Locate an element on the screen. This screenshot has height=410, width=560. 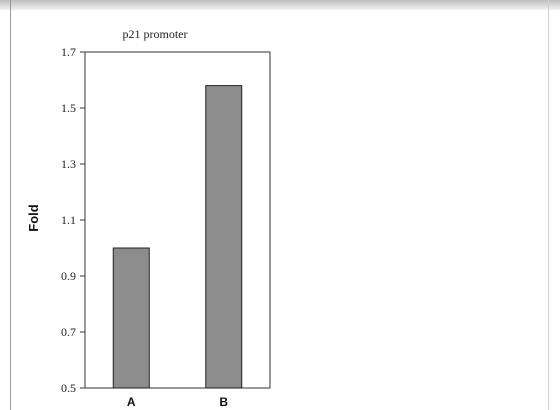
y-tick-label: 1.5 is located at coordinates (68, 108).